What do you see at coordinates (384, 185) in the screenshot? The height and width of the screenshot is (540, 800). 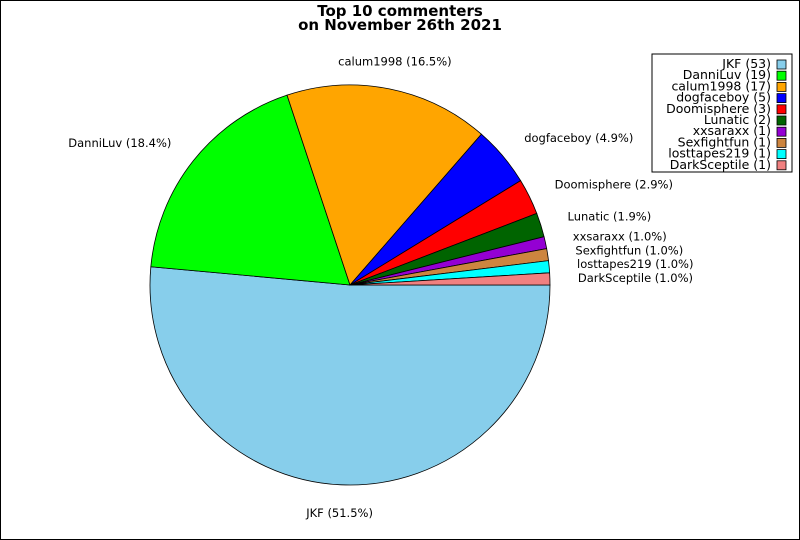 I see `pie-slice-calum1998` at bounding box center [384, 185].